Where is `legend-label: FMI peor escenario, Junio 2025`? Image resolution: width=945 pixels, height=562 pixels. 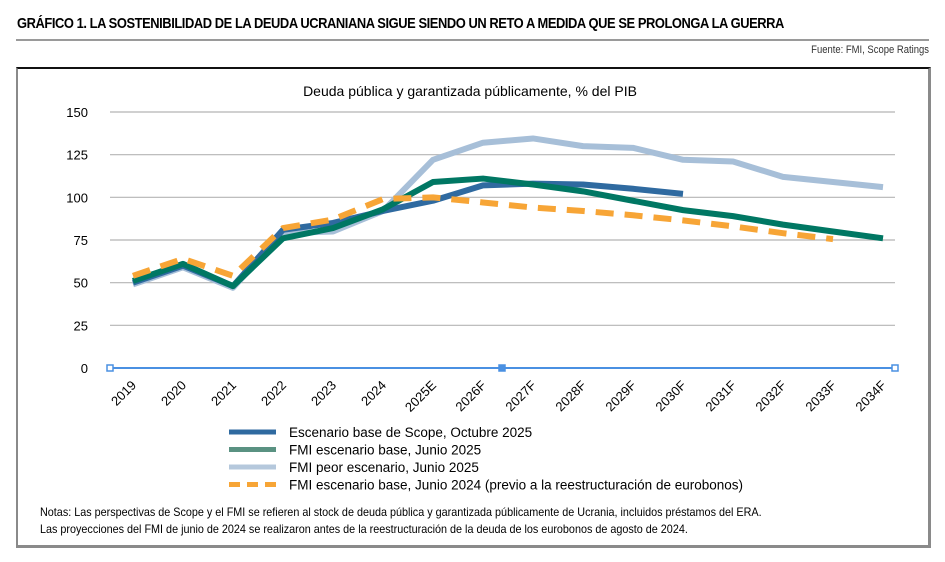 legend-label: FMI peor escenario, Junio 2025 is located at coordinates (384, 467).